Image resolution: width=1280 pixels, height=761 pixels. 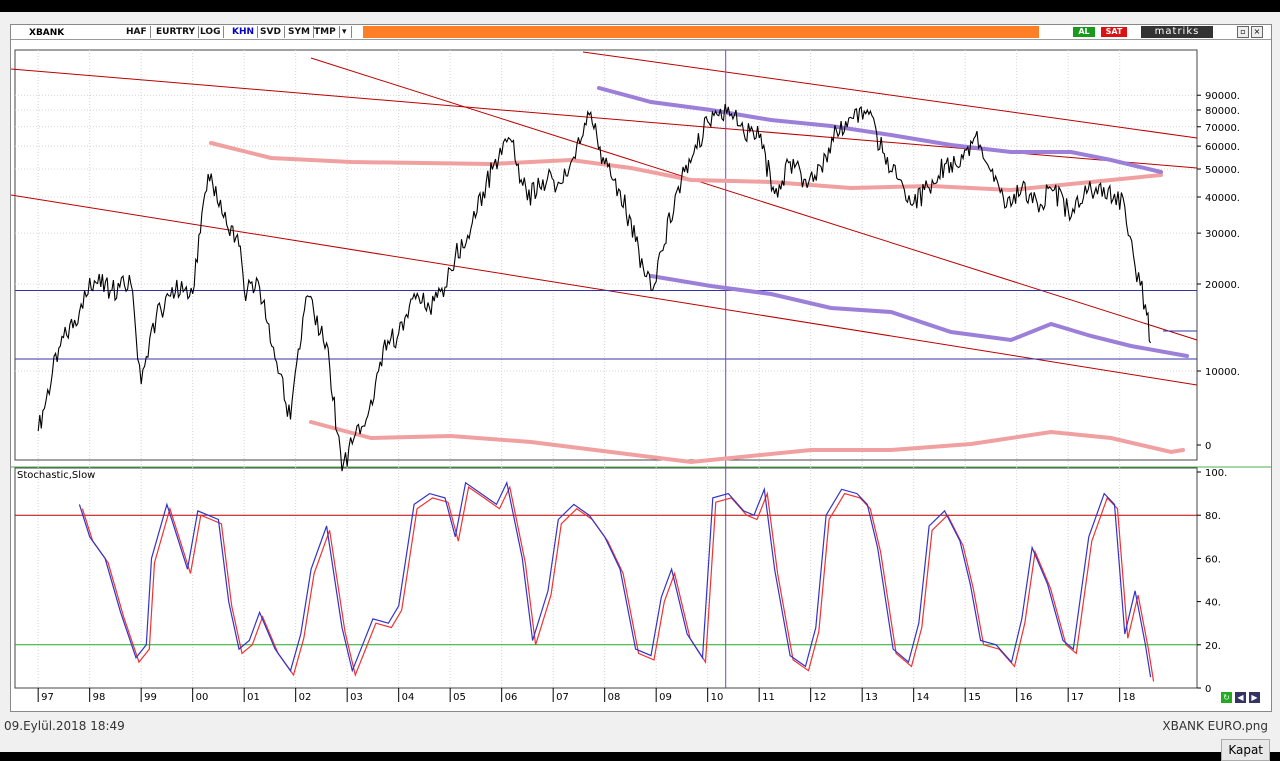 What do you see at coordinates (99, 697) in the screenshot?
I see `x-tick-label: 98` at bounding box center [99, 697].